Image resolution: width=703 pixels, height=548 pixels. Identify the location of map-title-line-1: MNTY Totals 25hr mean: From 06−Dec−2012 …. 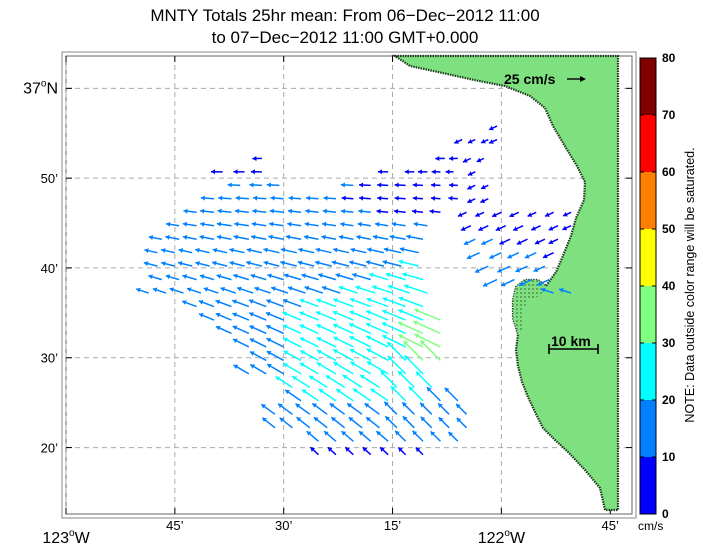
(345, 15).